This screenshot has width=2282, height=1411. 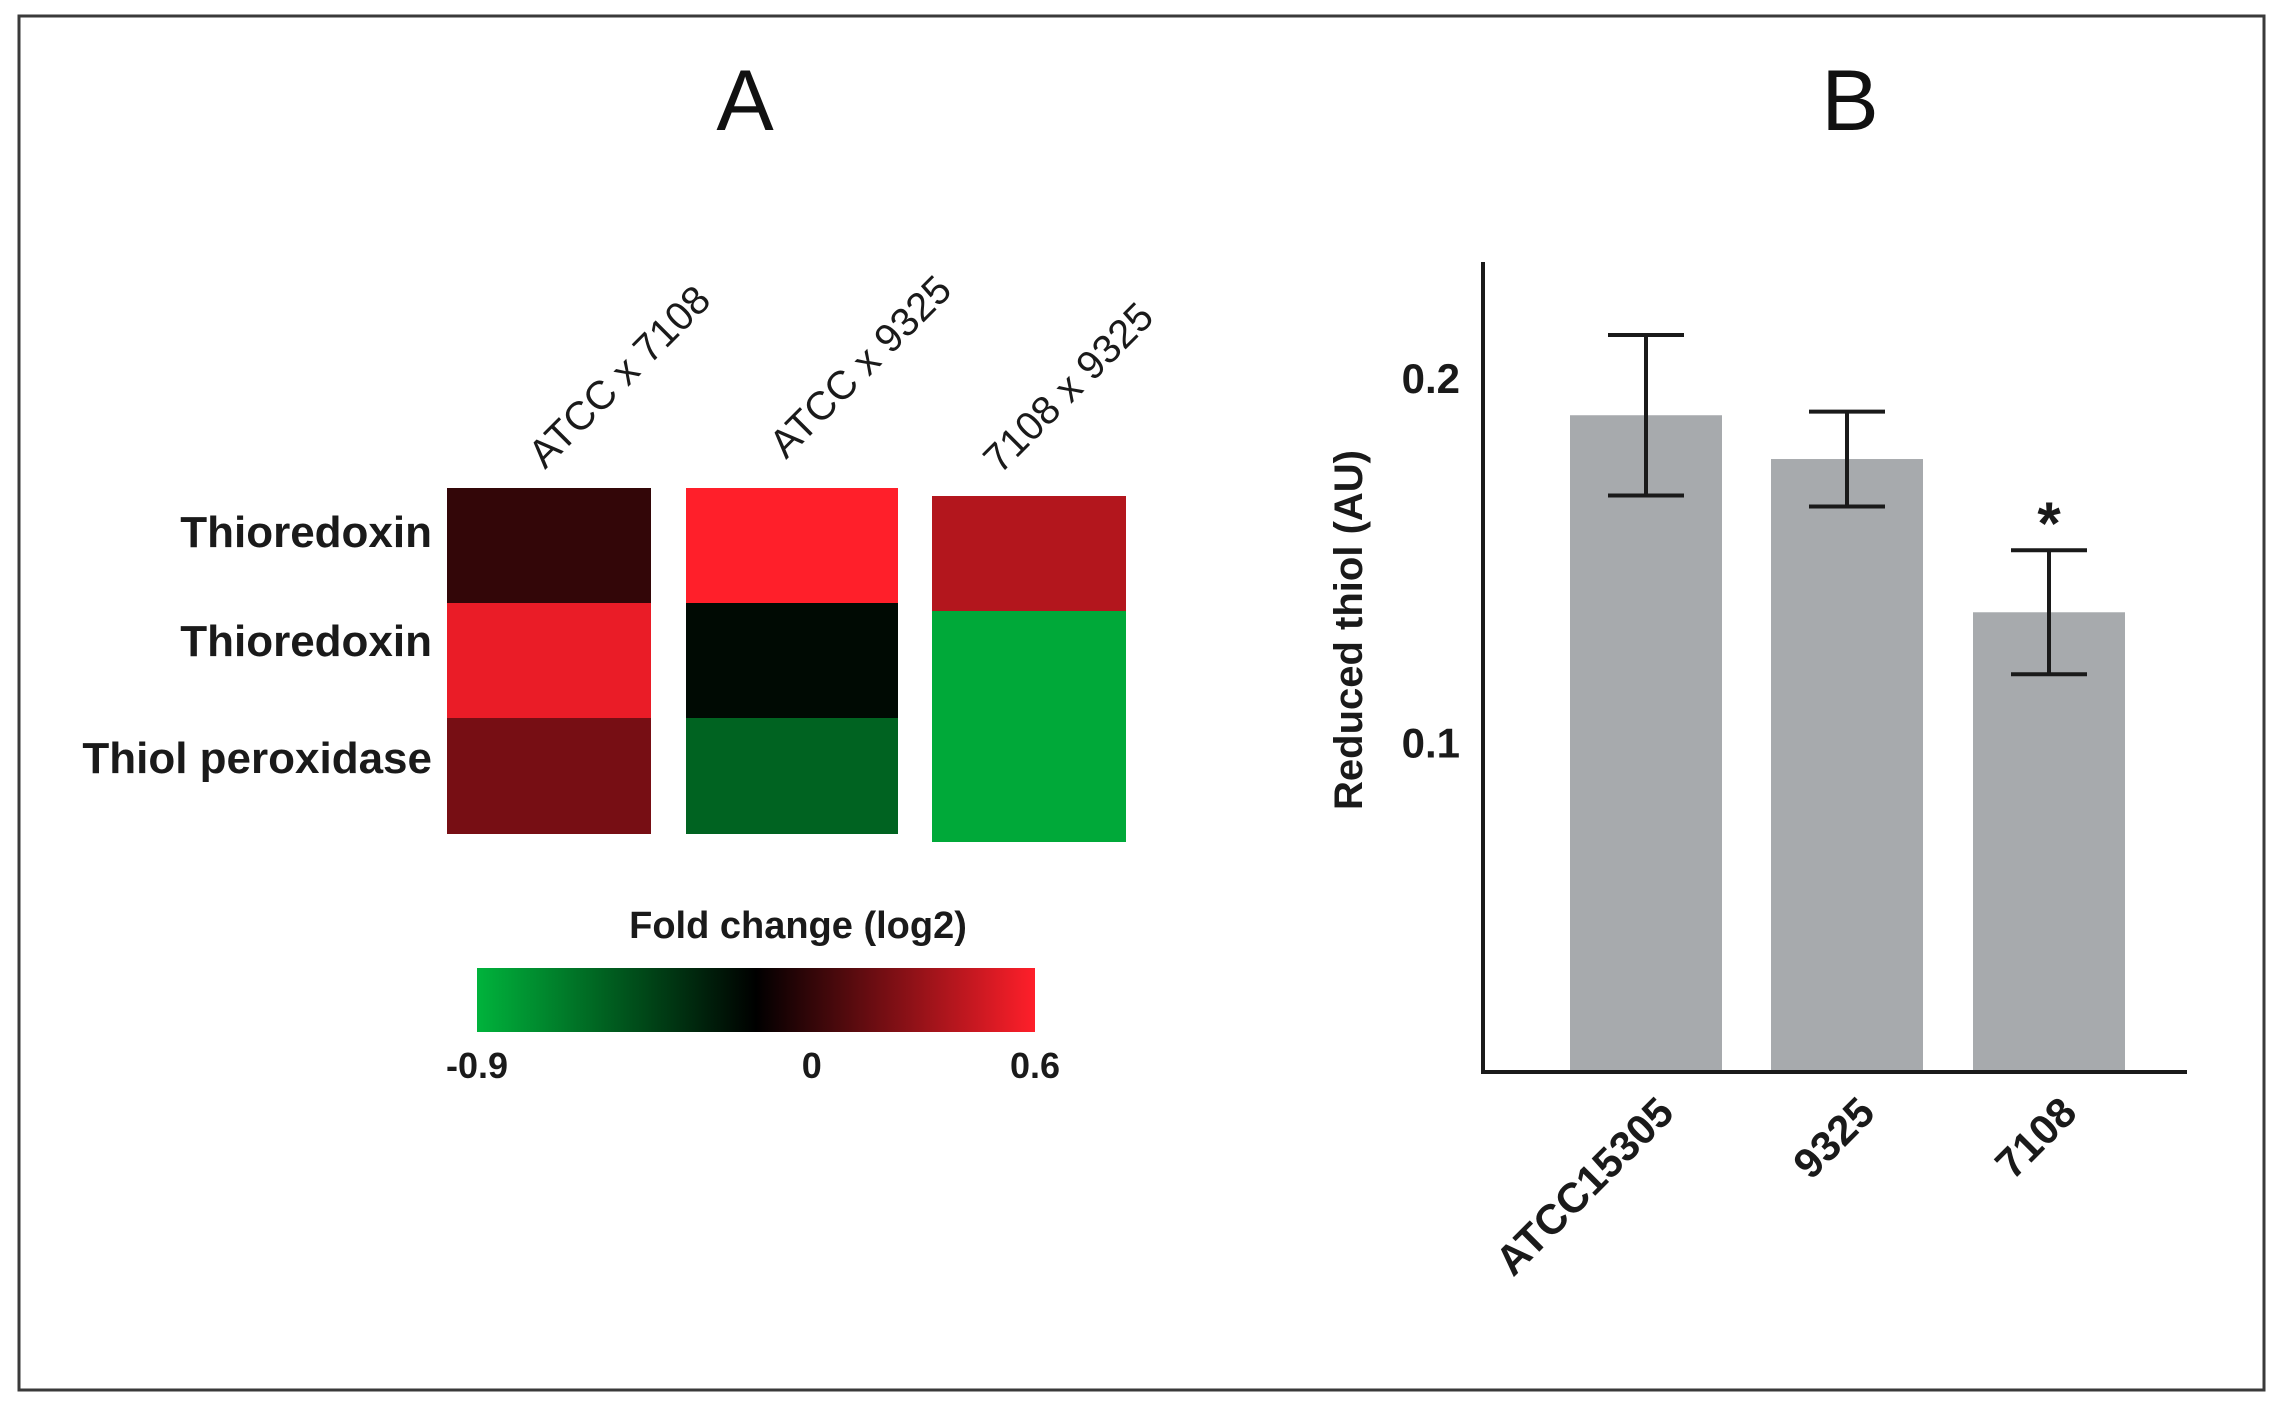 What do you see at coordinates (2035, 1137) in the screenshot?
I see `x-tick-label: 7108` at bounding box center [2035, 1137].